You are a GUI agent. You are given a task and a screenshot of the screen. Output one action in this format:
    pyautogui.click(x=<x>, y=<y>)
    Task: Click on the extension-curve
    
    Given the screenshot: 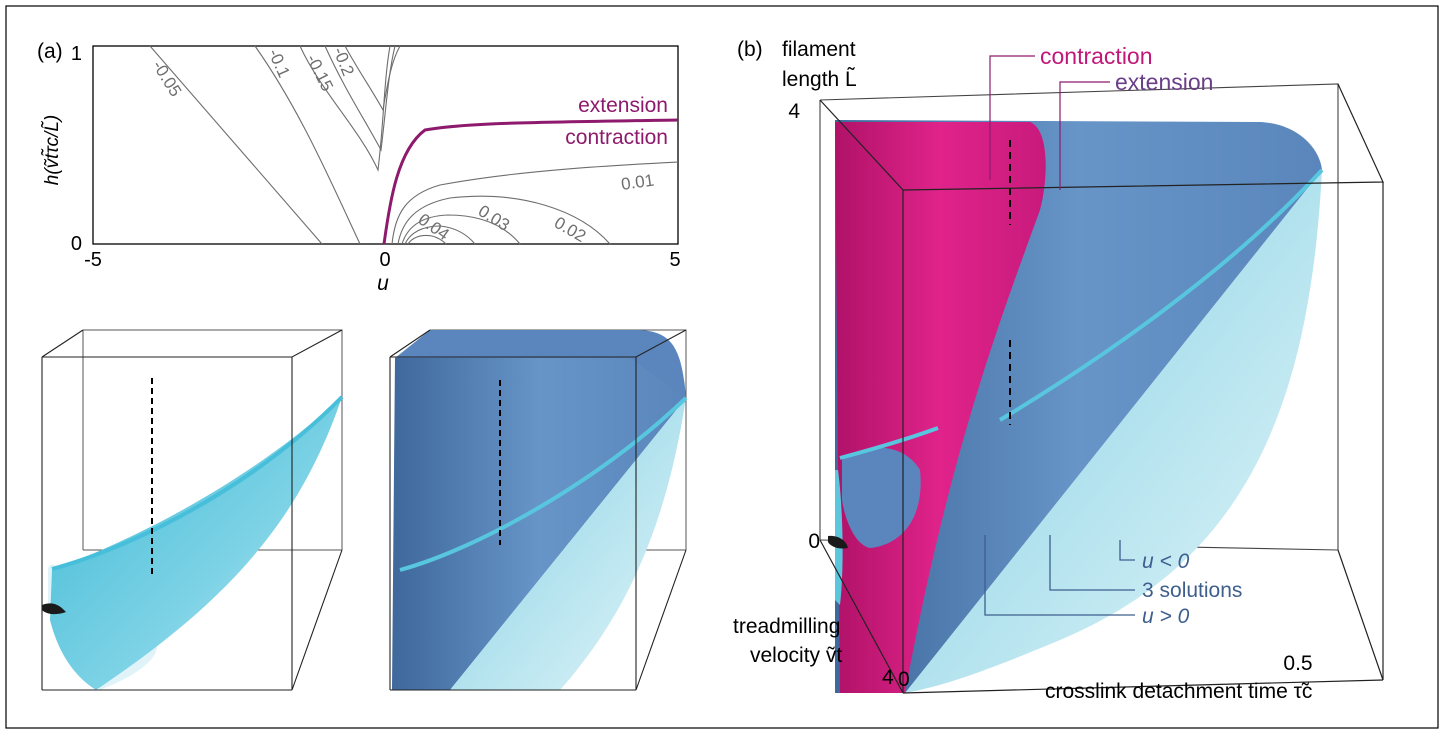 What is the action you would take?
    pyautogui.click(x=530, y=181)
    